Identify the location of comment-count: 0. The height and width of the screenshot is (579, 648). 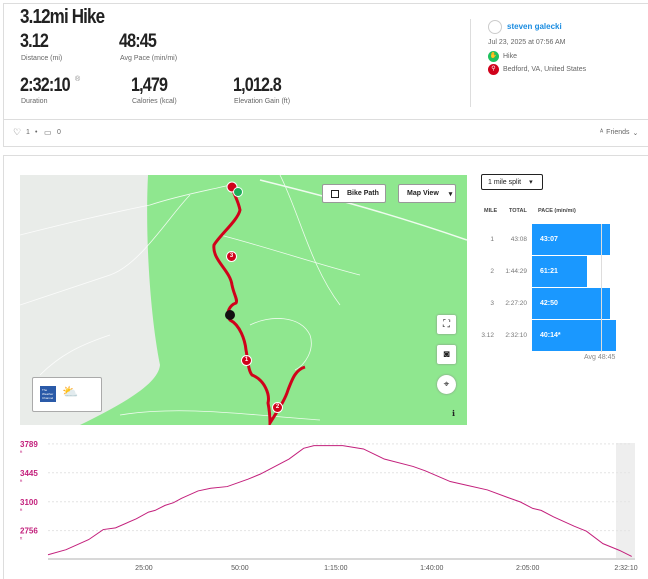
(59, 132).